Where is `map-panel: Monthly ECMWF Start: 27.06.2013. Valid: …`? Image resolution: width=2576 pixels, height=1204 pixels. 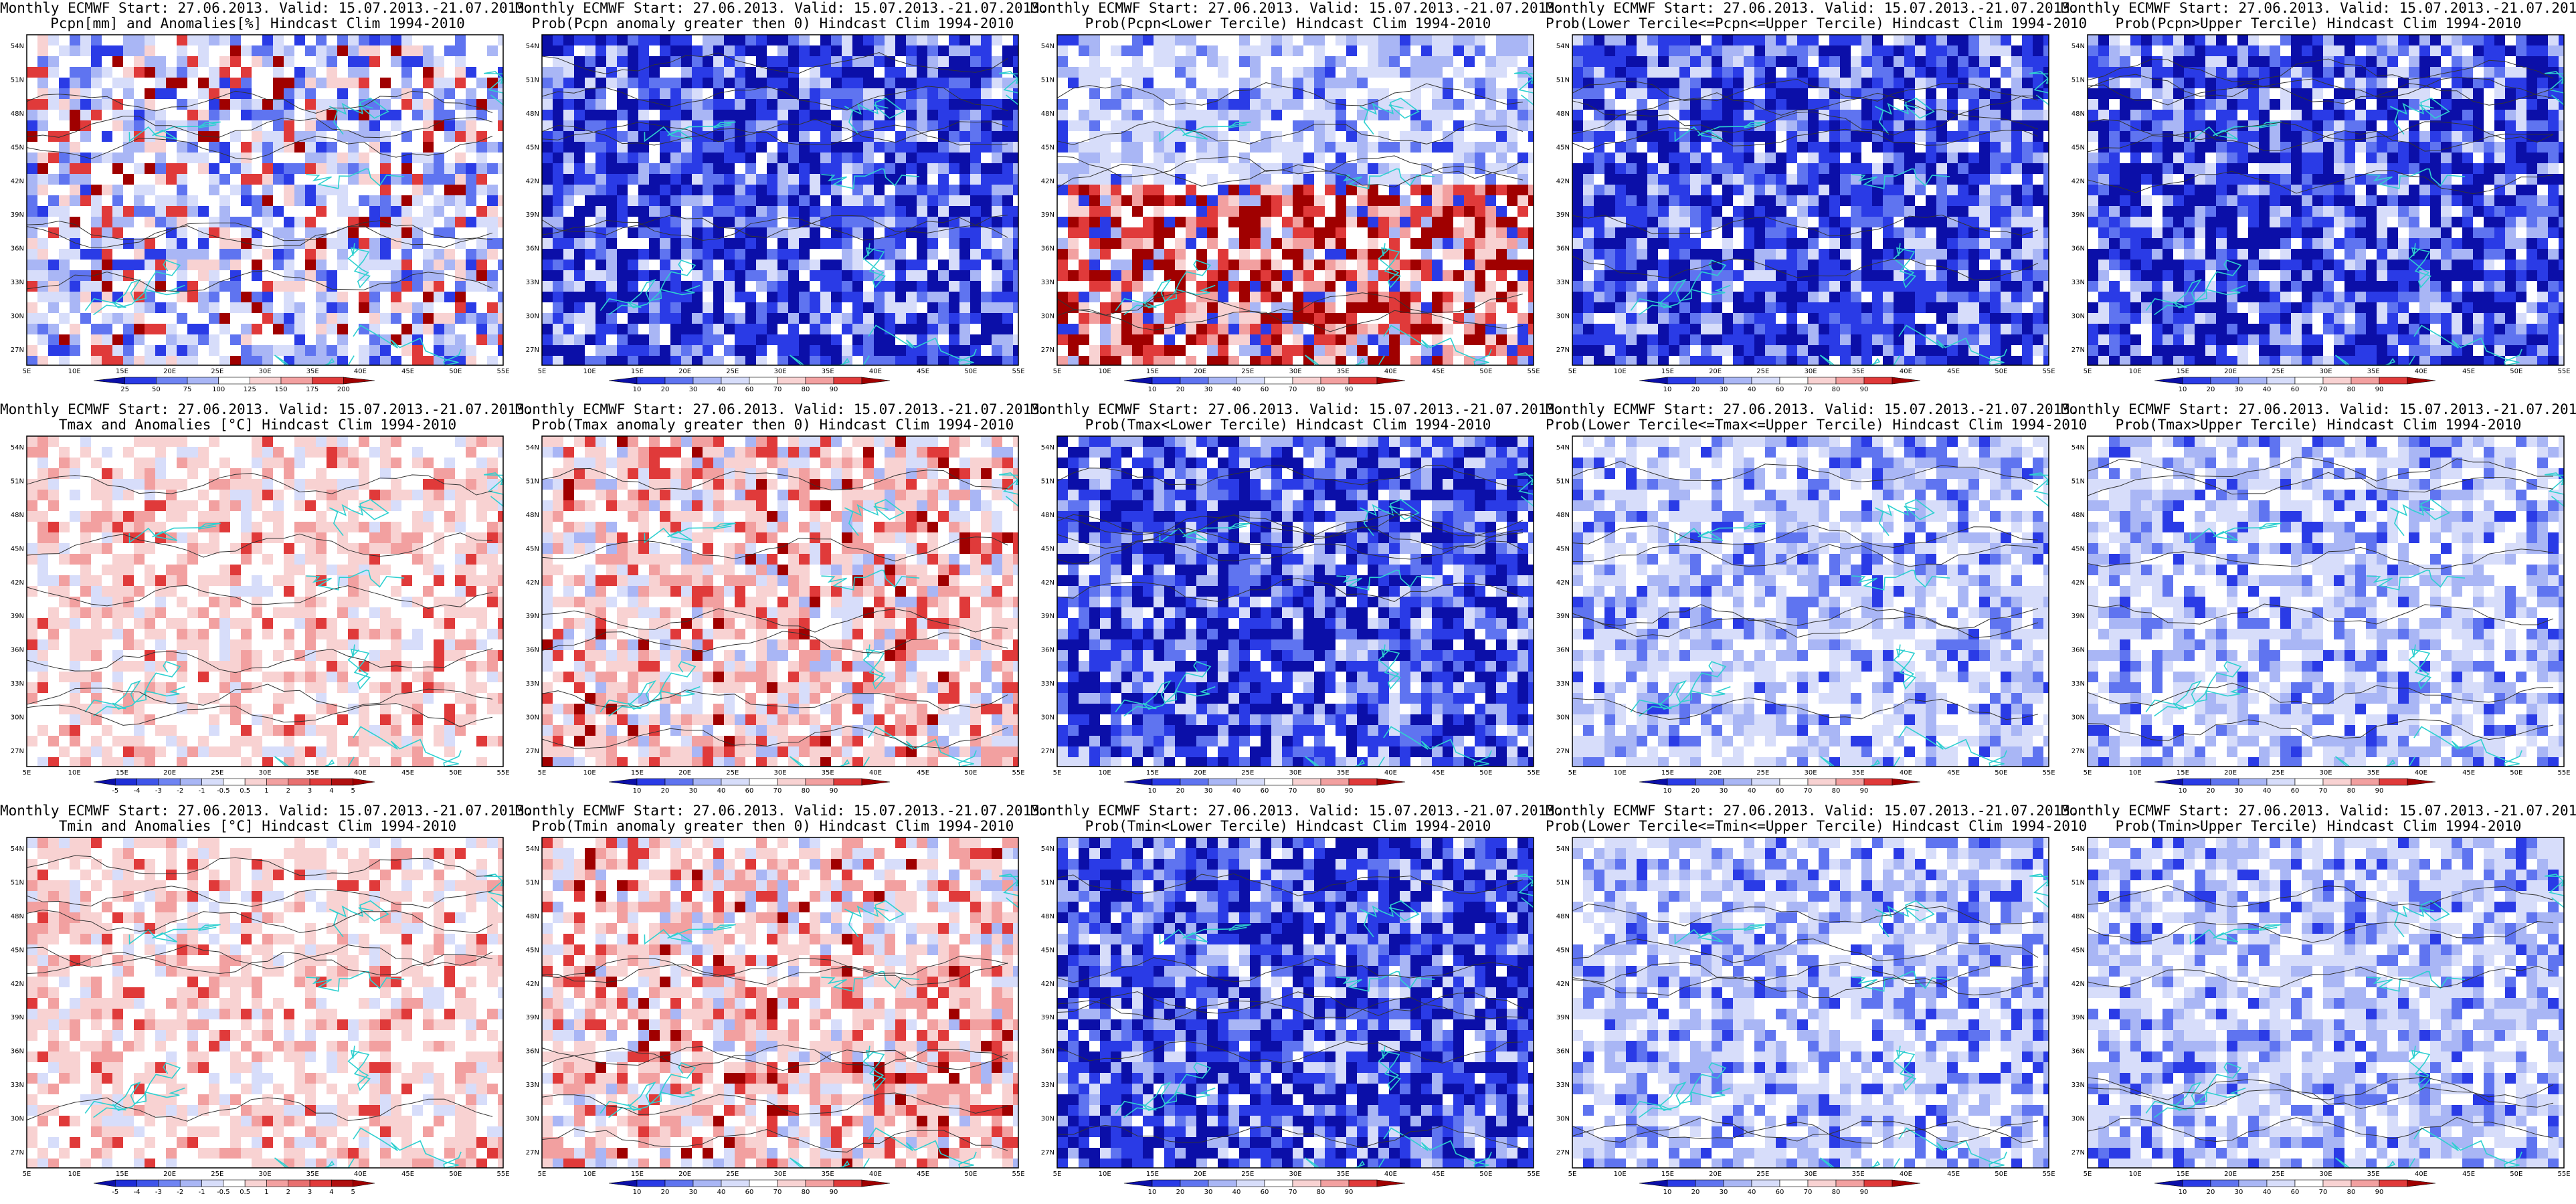 map-panel: Monthly ECMWF Start: 27.06.2013. Valid: … is located at coordinates (1297, 200).